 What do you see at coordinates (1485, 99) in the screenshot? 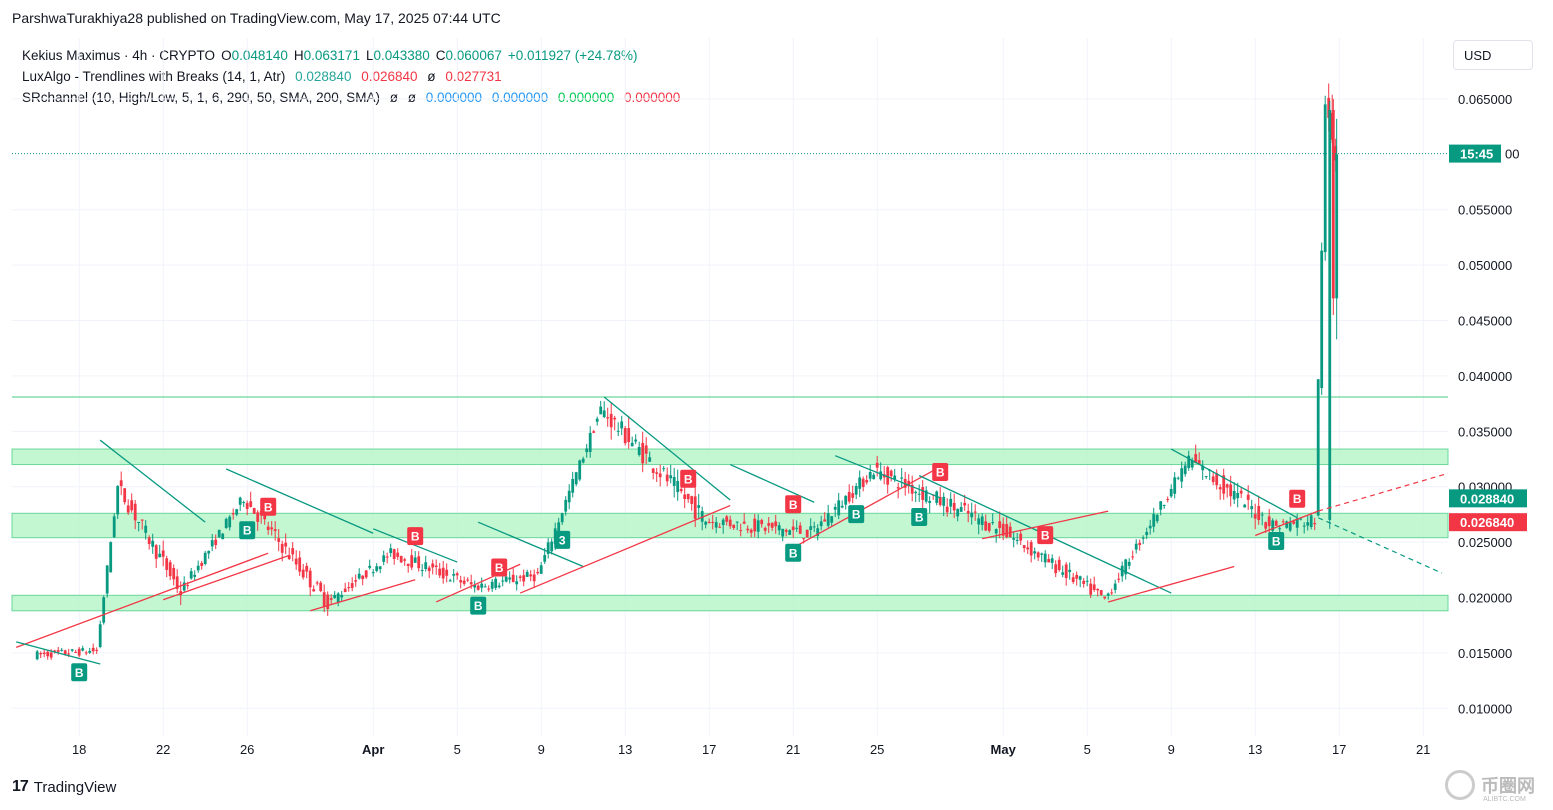
I see `y-tick-label: 0.065000` at bounding box center [1485, 99].